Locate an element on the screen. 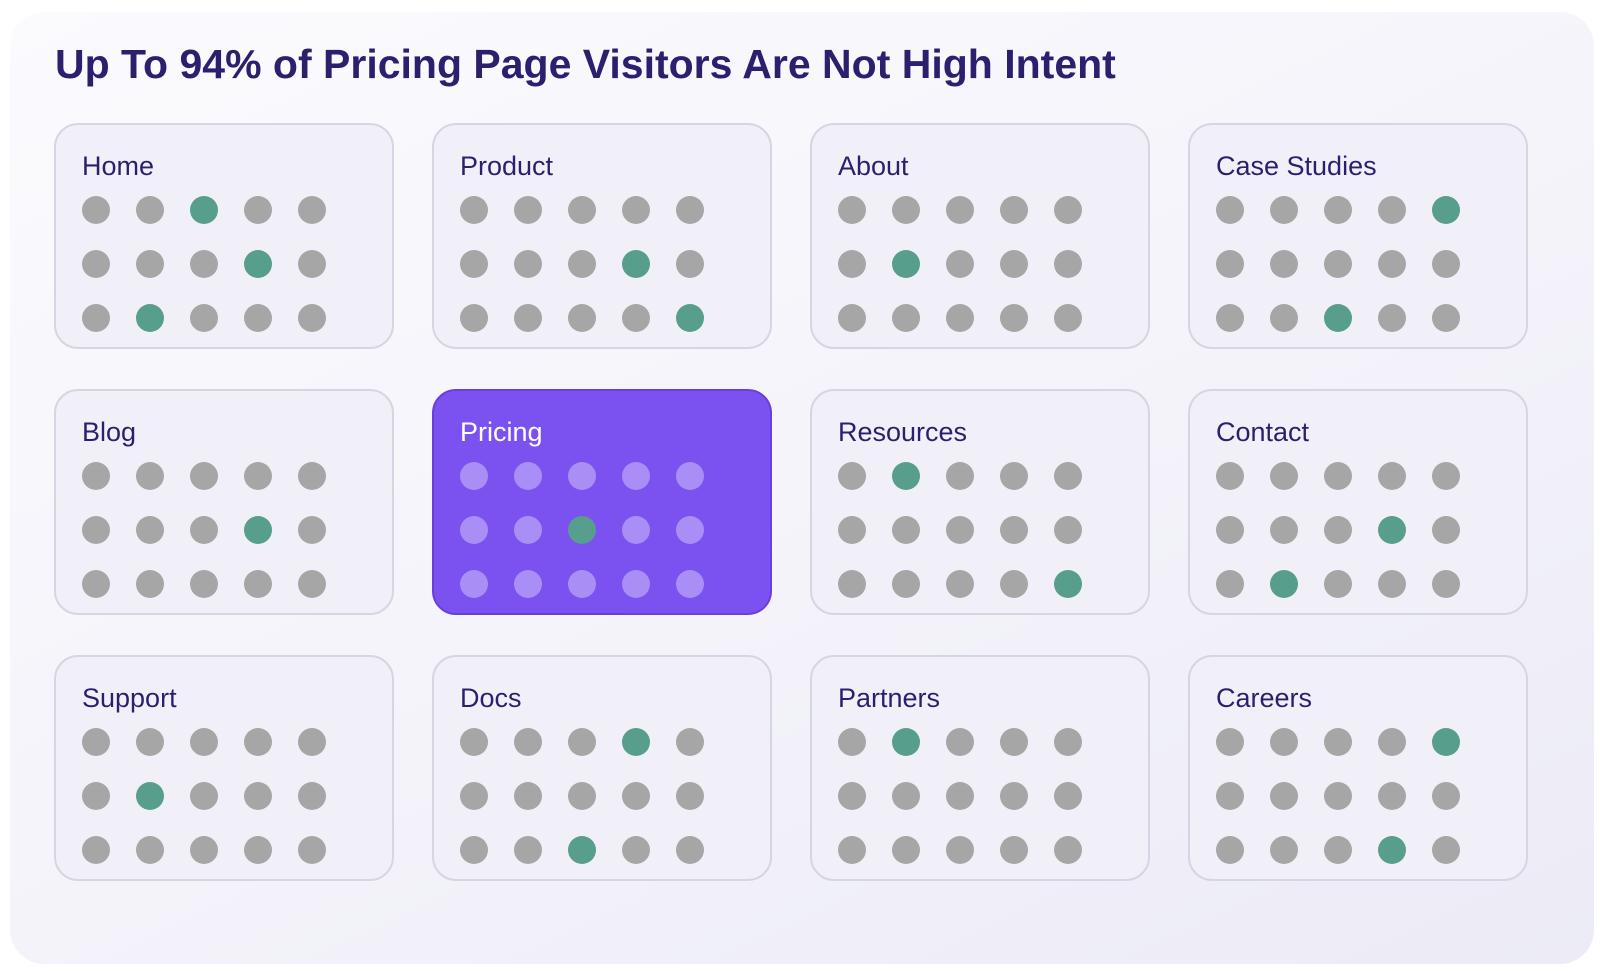  page-card: Careers is located at coordinates (1358, 768).